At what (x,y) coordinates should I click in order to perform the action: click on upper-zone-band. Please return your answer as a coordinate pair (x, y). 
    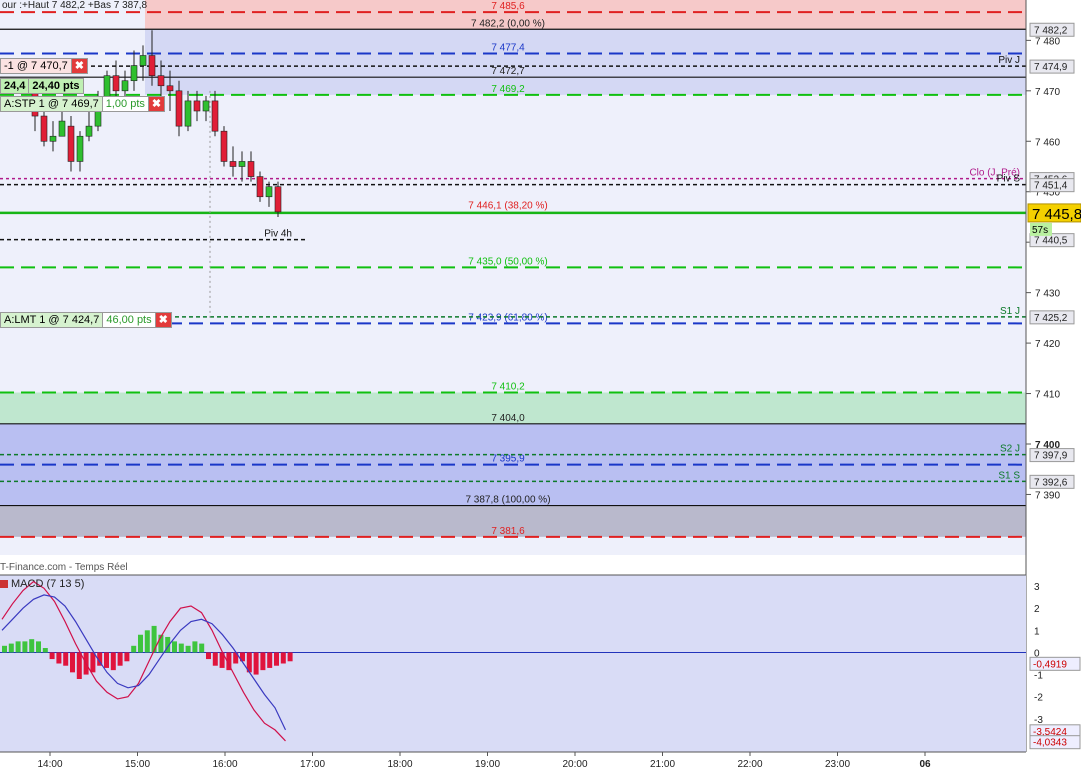
    Looking at the image, I should click on (585, 62).